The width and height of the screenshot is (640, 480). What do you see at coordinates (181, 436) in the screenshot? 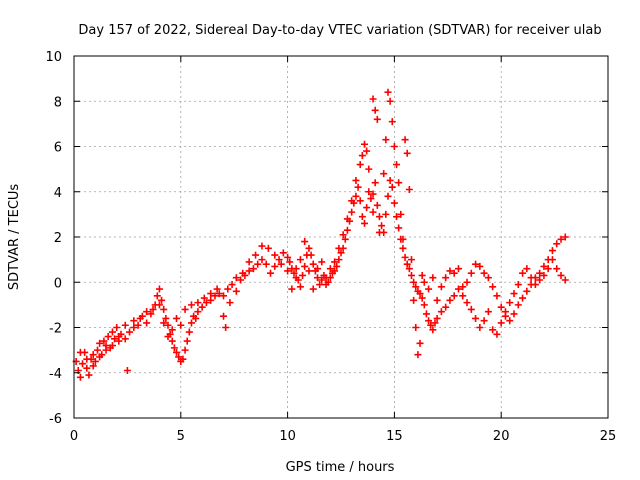
I see `x-tick-label: 5` at bounding box center [181, 436].